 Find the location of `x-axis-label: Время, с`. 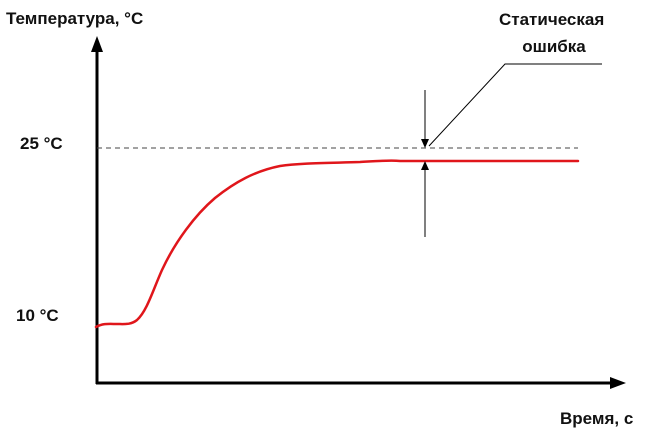

x-axis-label: Время, с is located at coordinates (596, 418).